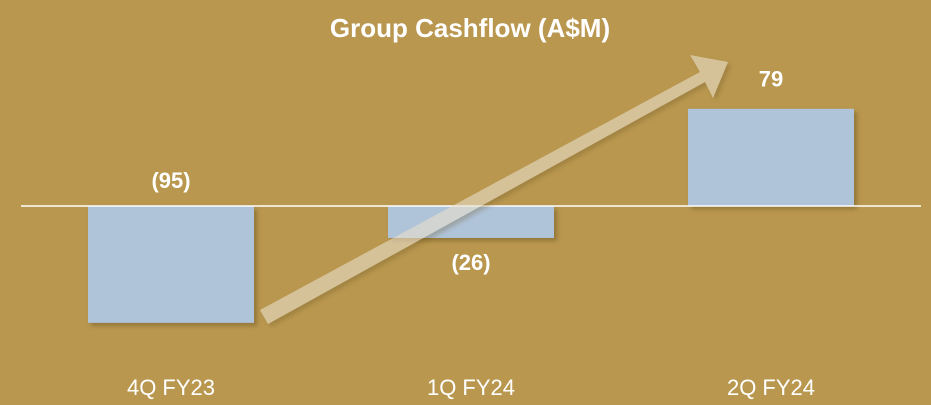 The width and height of the screenshot is (931, 405). What do you see at coordinates (470, 262) in the screenshot?
I see `value-label: (26)` at bounding box center [470, 262].